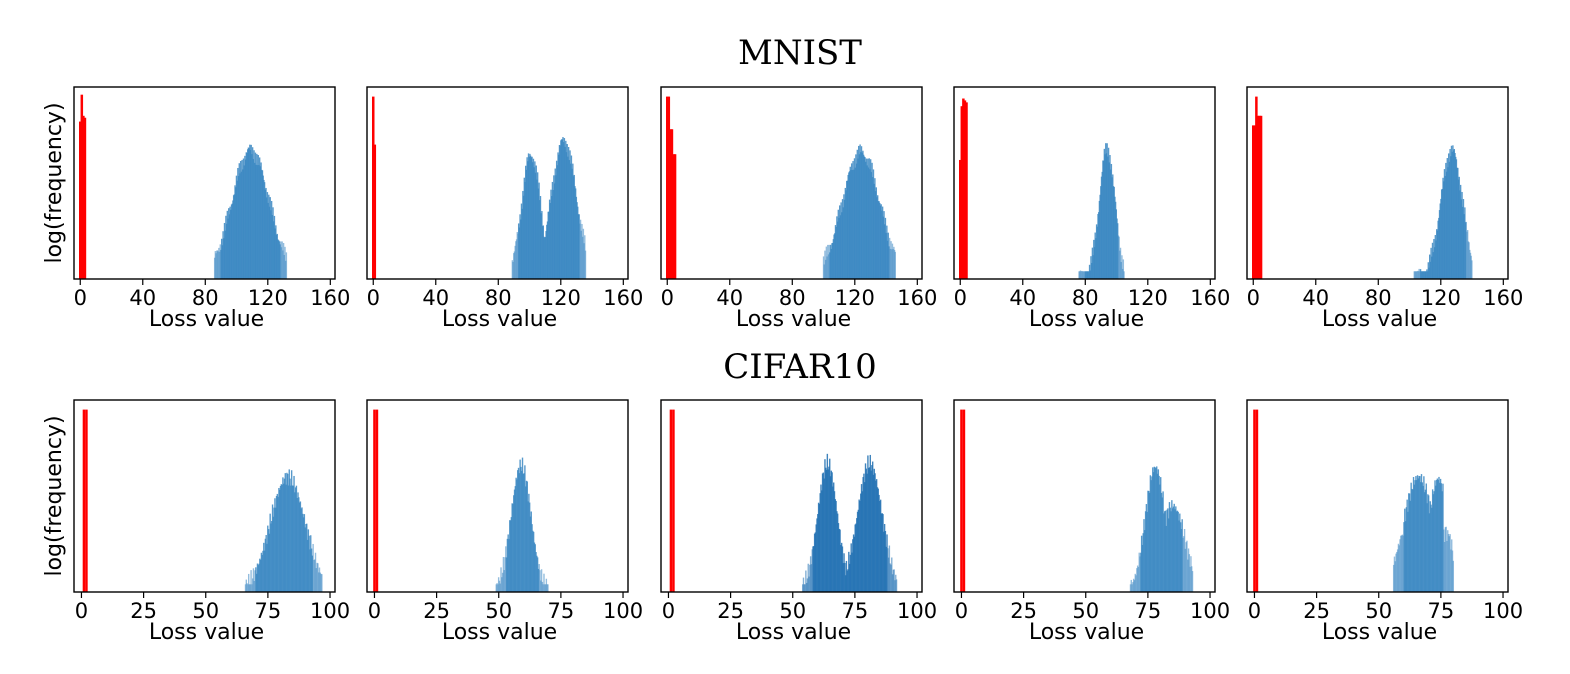 This screenshot has width=1570, height=674. Describe the element at coordinates (504, 209) in the screenshot. I see `panel-mnist-2: 0 40 80 120 160 Loss value` at that location.